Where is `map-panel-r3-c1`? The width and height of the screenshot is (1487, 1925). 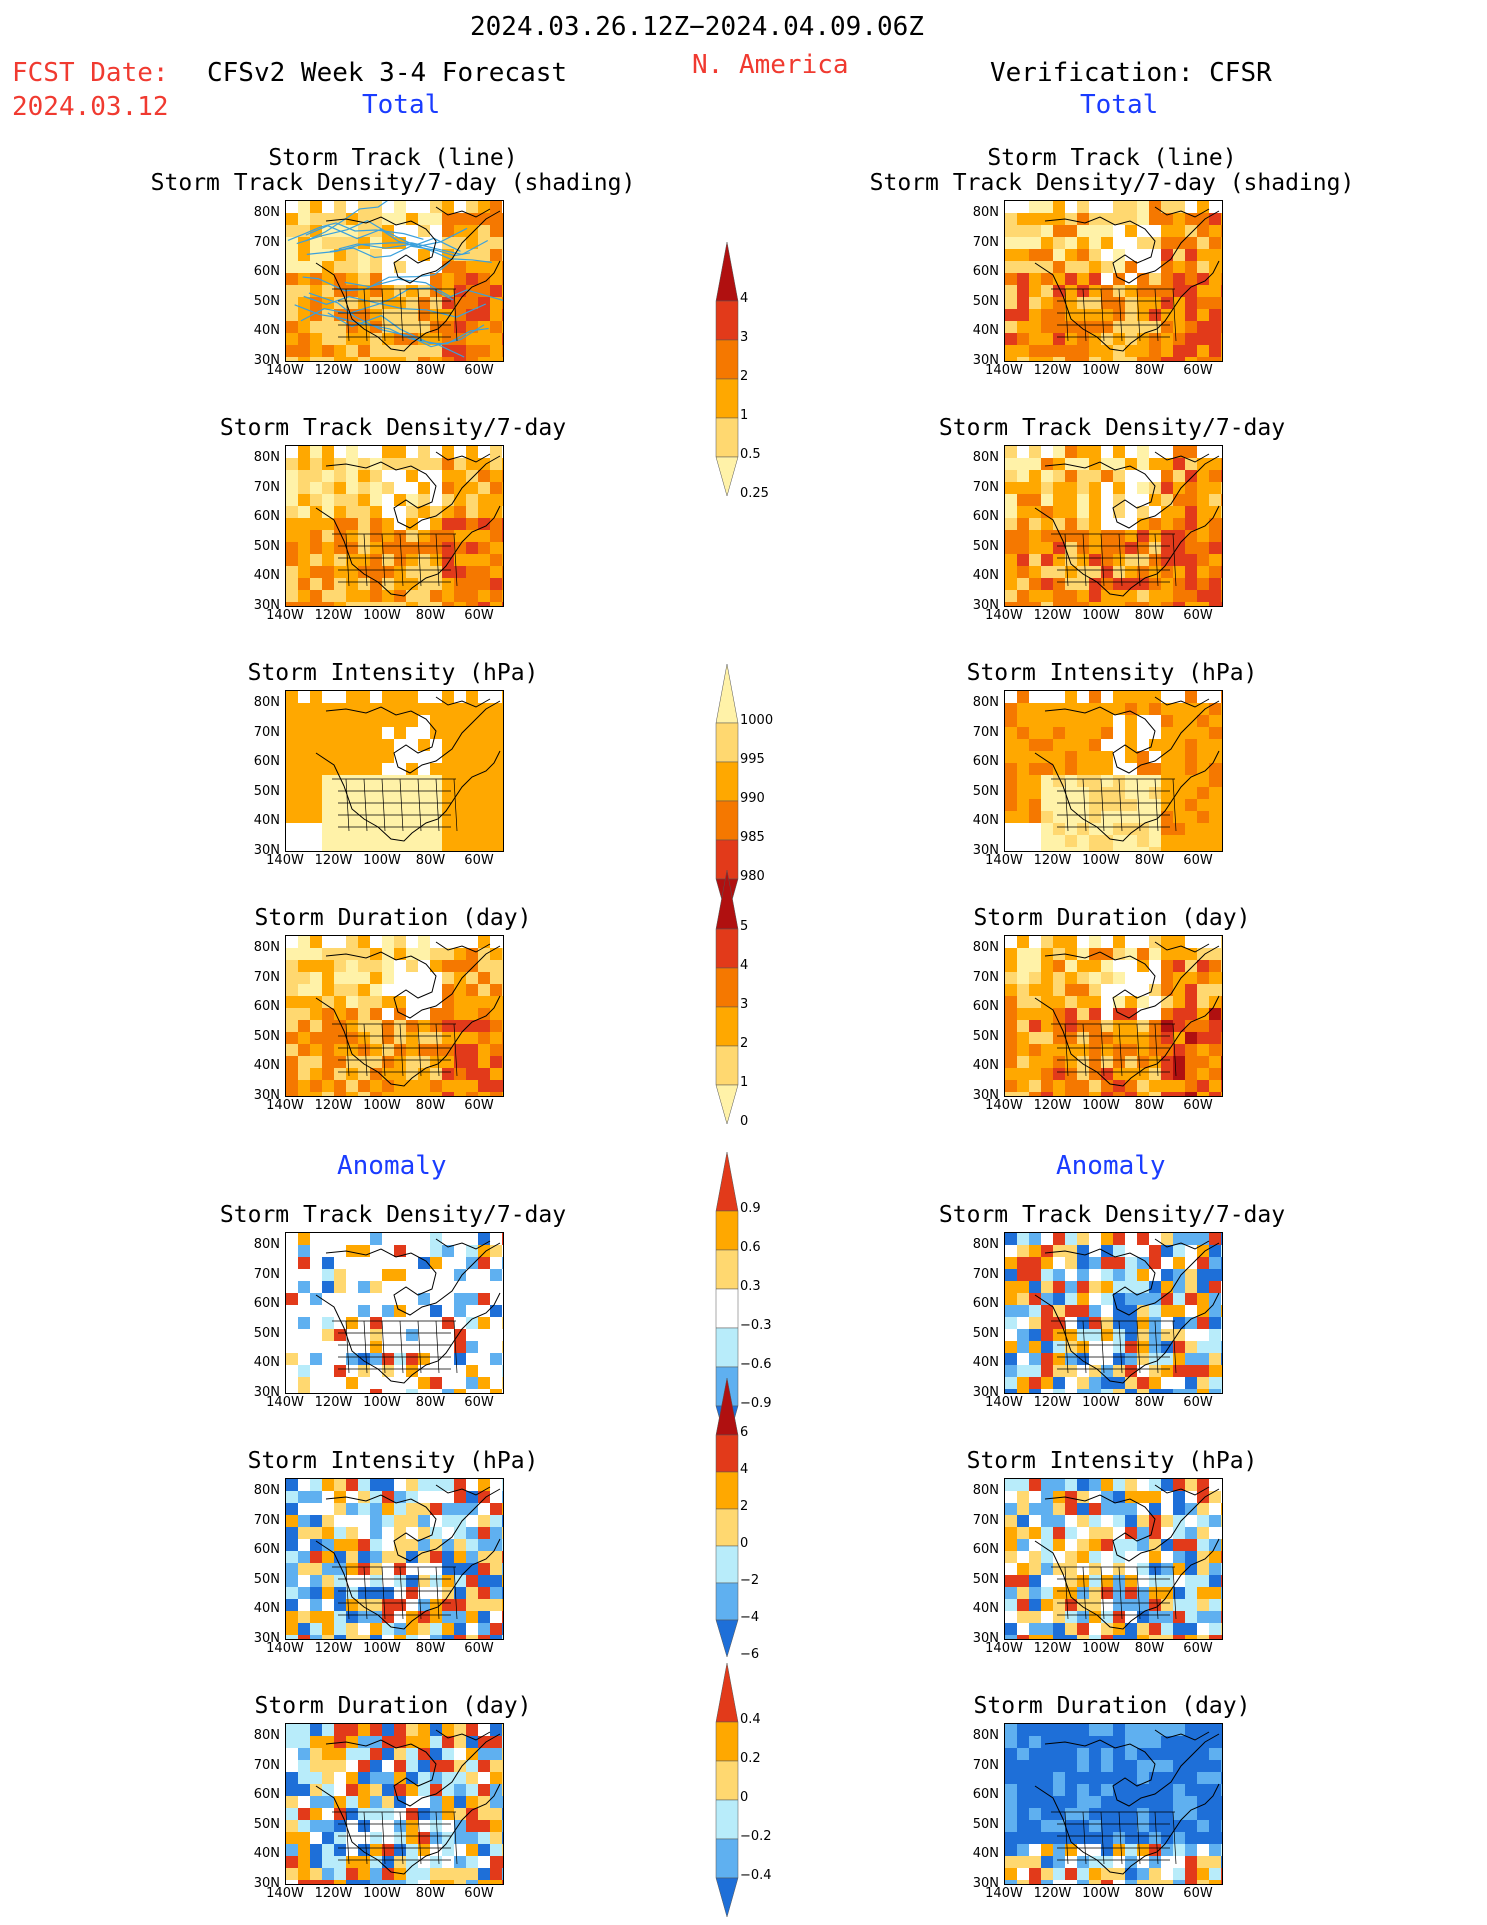 map-panel-r3-c1 is located at coordinates (1113, 1016).